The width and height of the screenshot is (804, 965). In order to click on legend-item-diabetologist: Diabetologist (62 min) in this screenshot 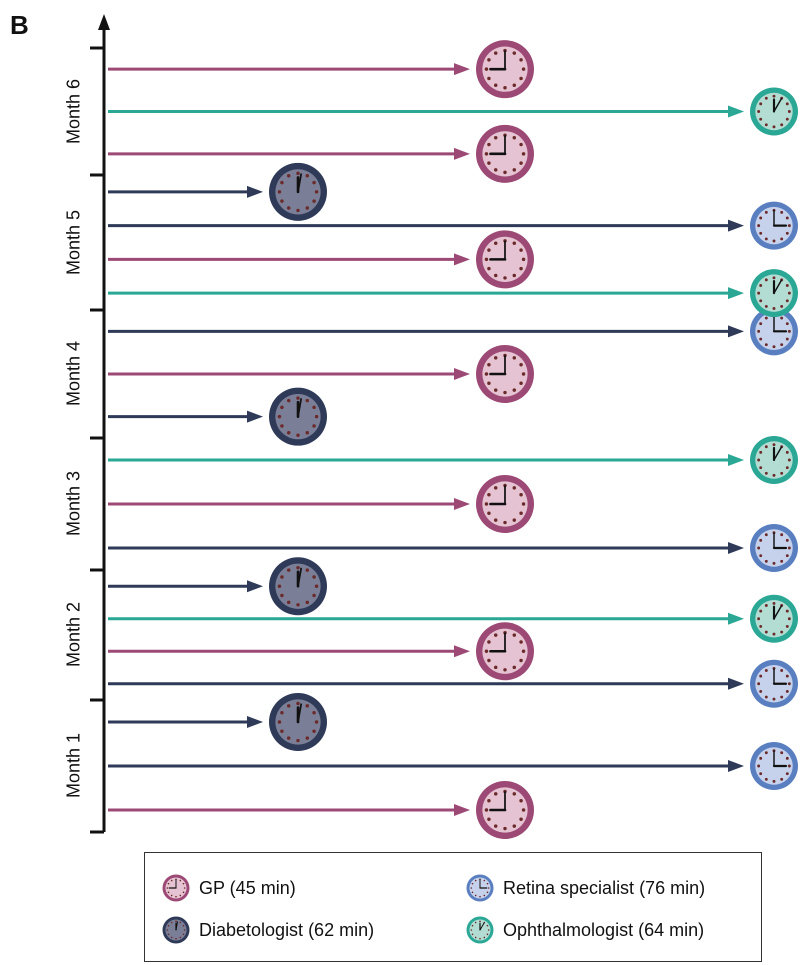, I will do `click(267, 930)`.